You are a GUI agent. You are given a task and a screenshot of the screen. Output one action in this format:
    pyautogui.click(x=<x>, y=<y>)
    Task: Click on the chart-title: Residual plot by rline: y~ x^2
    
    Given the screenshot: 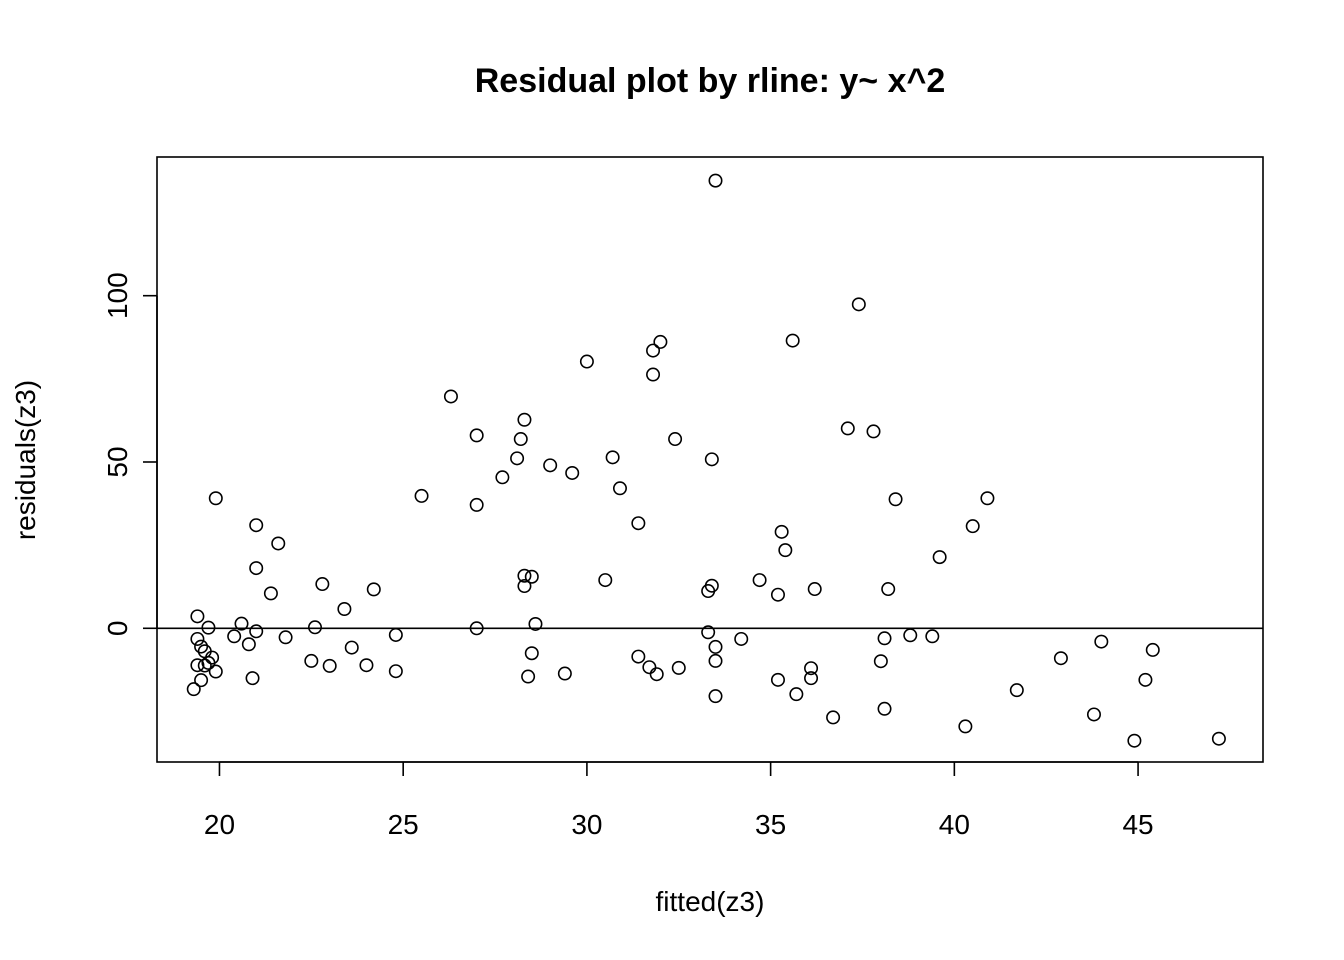 What is the action you would take?
    pyautogui.click(x=710, y=81)
    